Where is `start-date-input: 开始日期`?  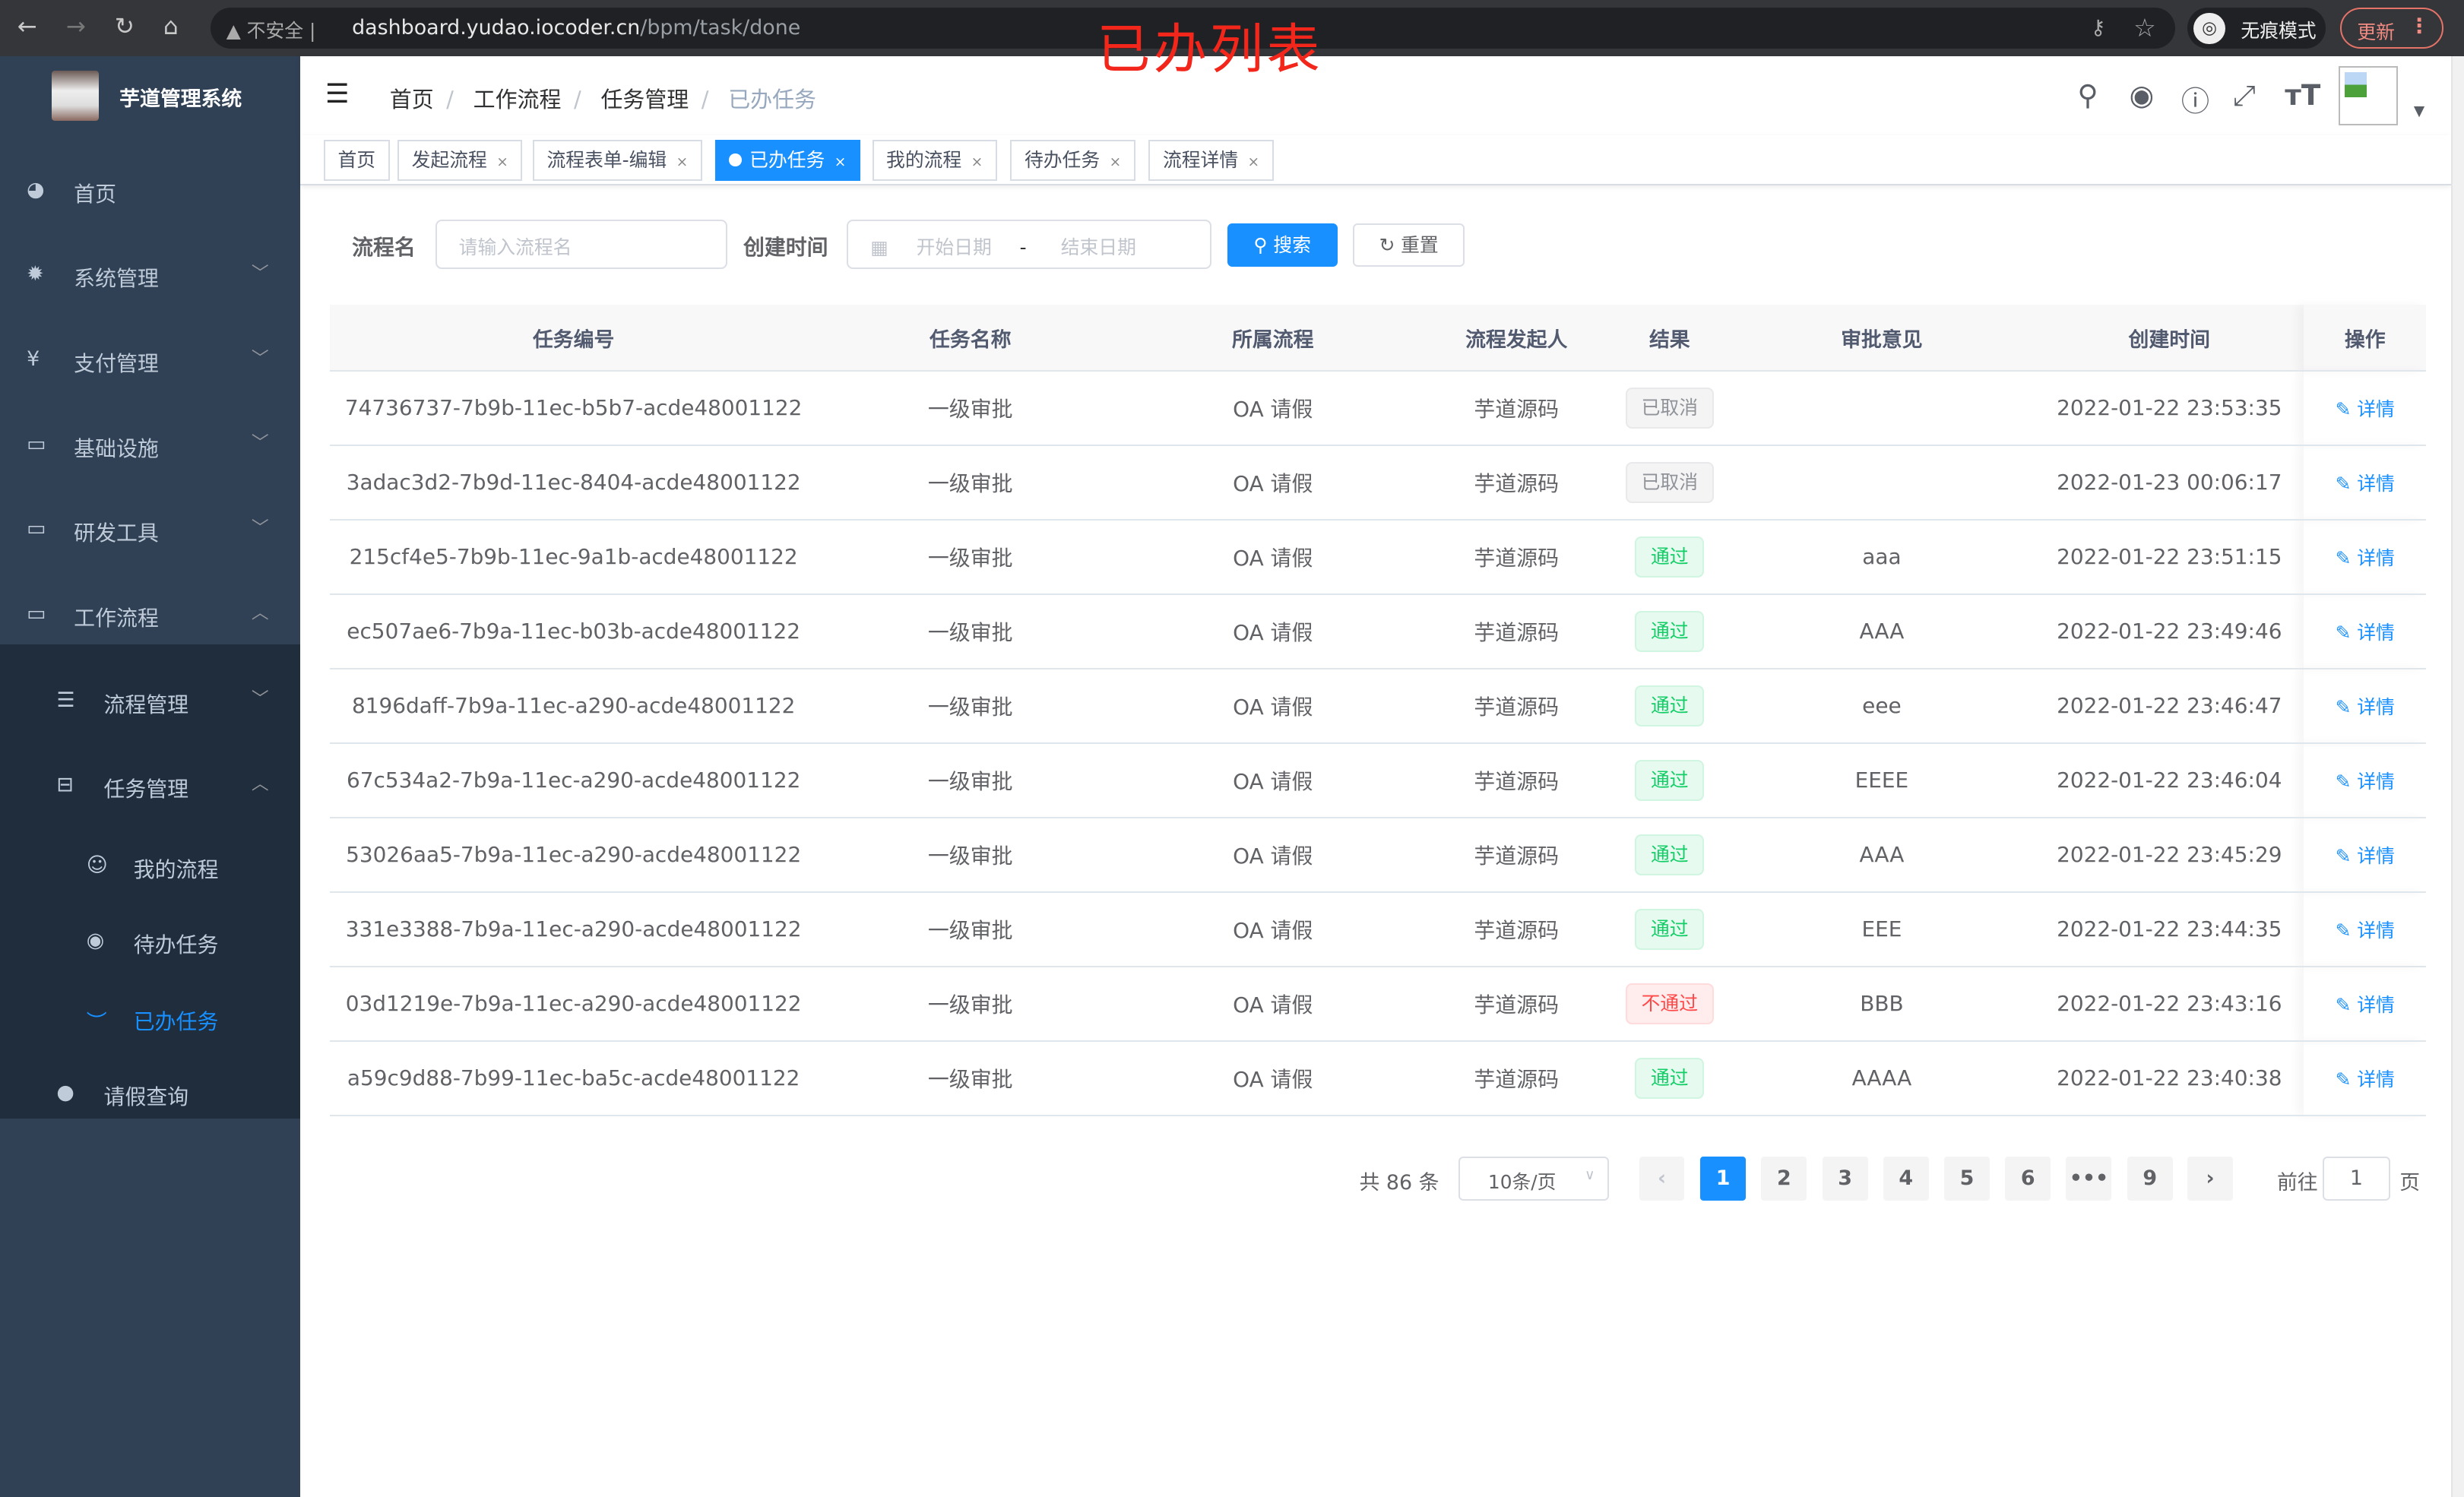 start-date-input: 开始日期 is located at coordinates (954, 247).